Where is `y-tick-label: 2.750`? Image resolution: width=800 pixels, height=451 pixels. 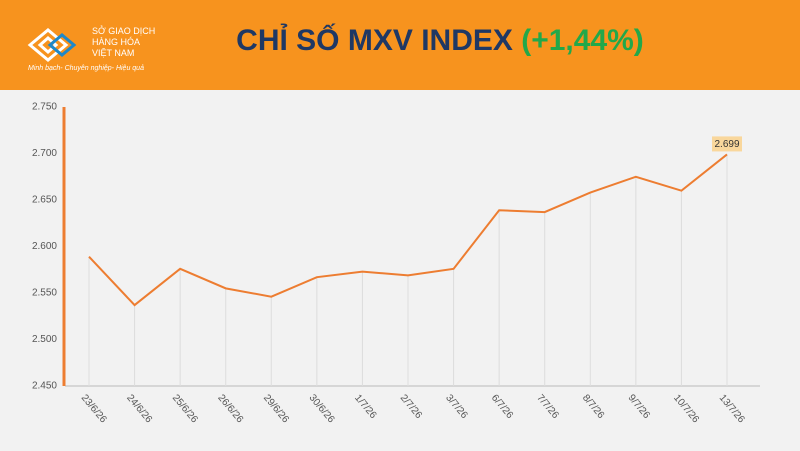
y-tick-label: 2.750 is located at coordinates (44, 107).